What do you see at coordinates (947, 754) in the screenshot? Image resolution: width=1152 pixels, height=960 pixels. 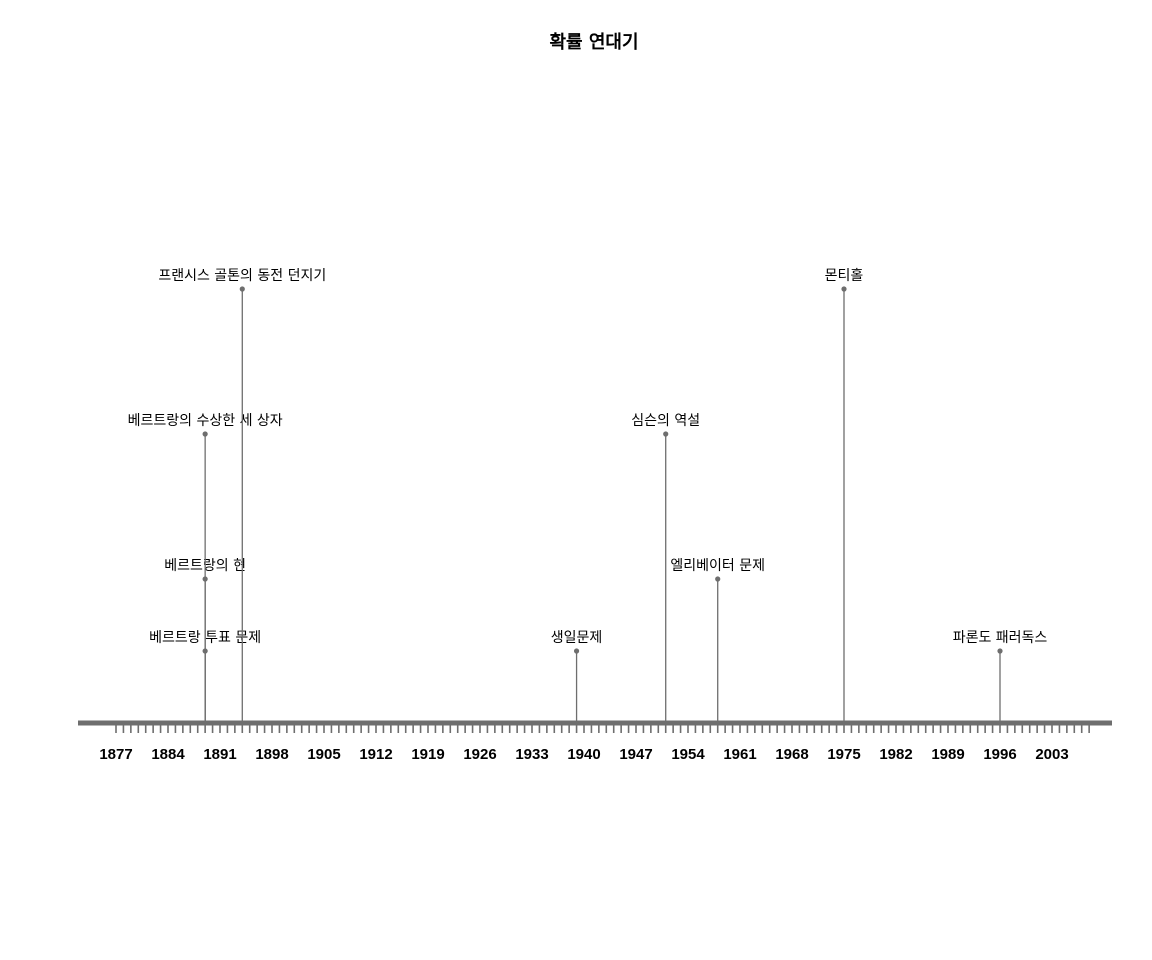 I see `tick-label: 1989` at bounding box center [947, 754].